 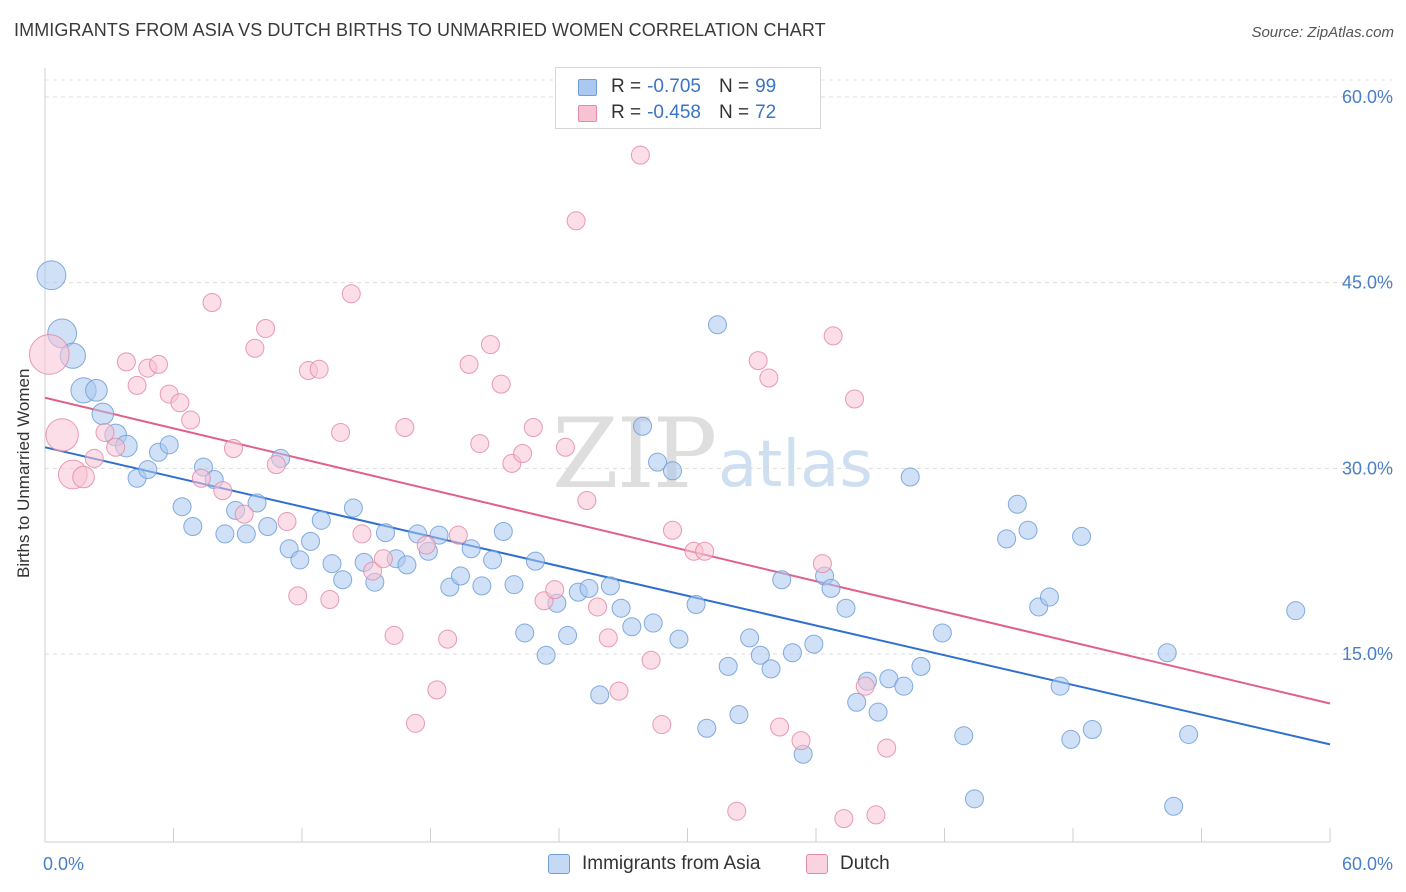 What do you see at coordinates (587, 87) in the screenshot?
I see `legend-swatch-asia` at bounding box center [587, 87].